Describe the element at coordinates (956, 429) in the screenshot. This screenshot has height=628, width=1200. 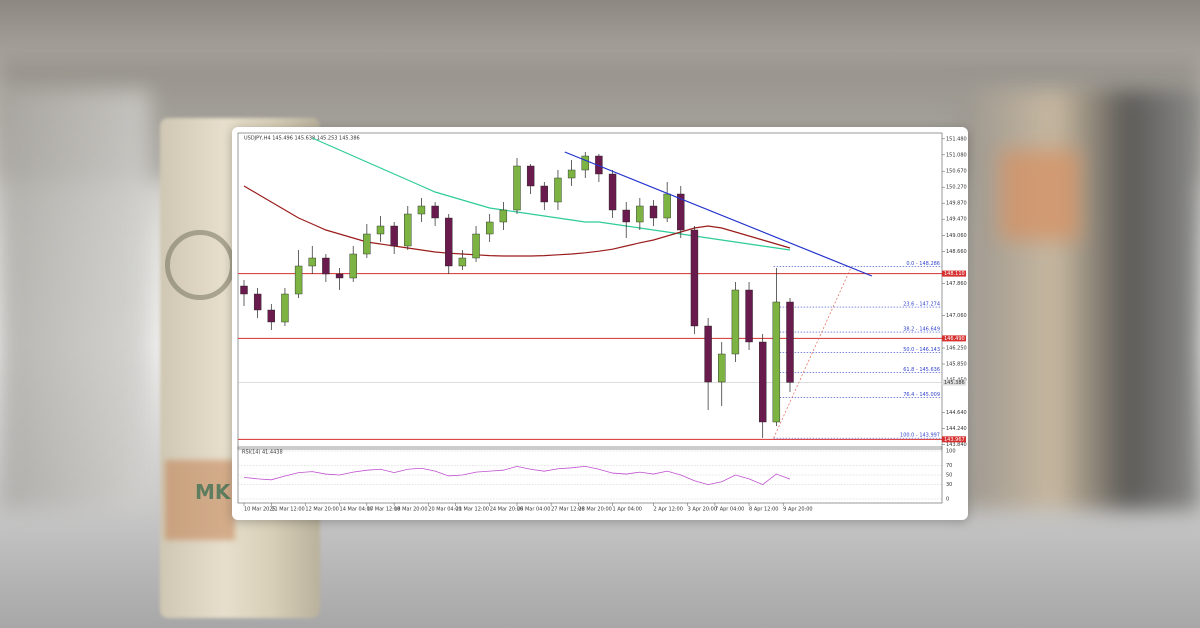
I see `y-tick-label: 144.240` at that location.